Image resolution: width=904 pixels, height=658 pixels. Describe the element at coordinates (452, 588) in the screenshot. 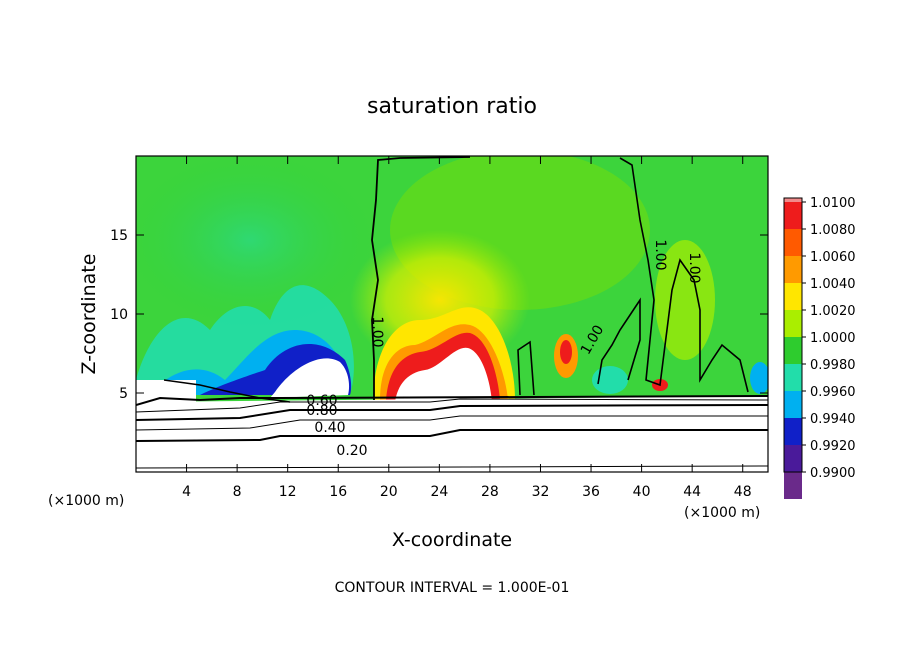

I see `contour-interval-note: CONTOUR INTERVAL = 1.000E-01` at that location.